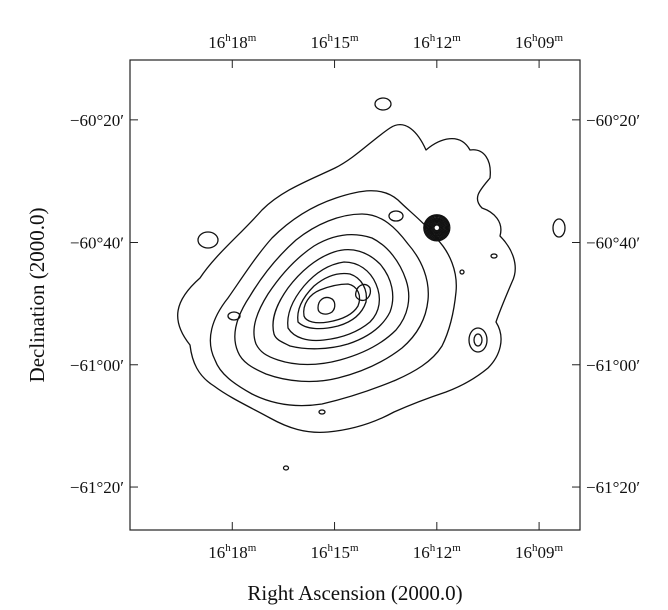 The image size is (668, 610). I want to click on x-axis-label: Right Ascension (2000.0), so click(354, 593).